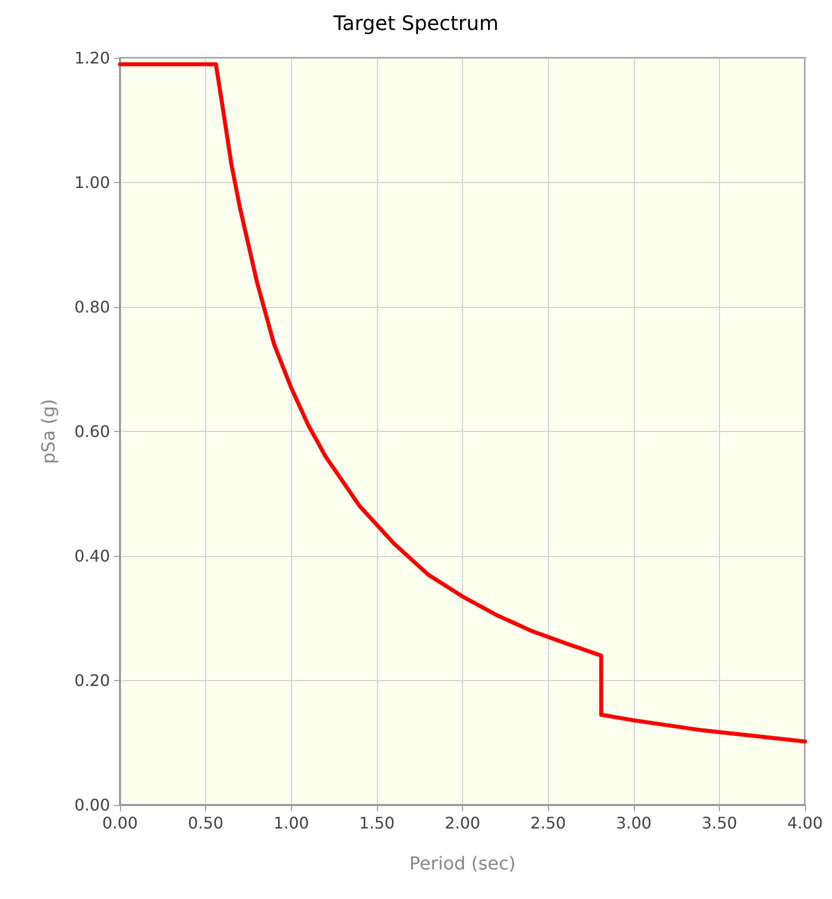  I want to click on y-tick-label: 0.00, so click(92, 805).